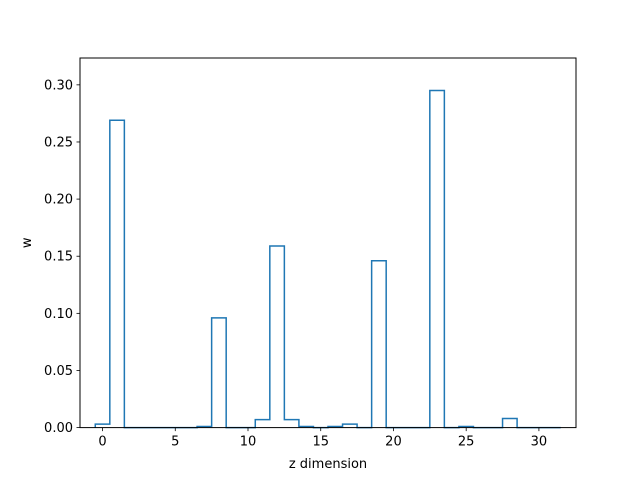 Image resolution: width=640 pixels, height=484 pixels. Describe the element at coordinates (328, 464) in the screenshot. I see `x-axis-label: z dimension` at that location.